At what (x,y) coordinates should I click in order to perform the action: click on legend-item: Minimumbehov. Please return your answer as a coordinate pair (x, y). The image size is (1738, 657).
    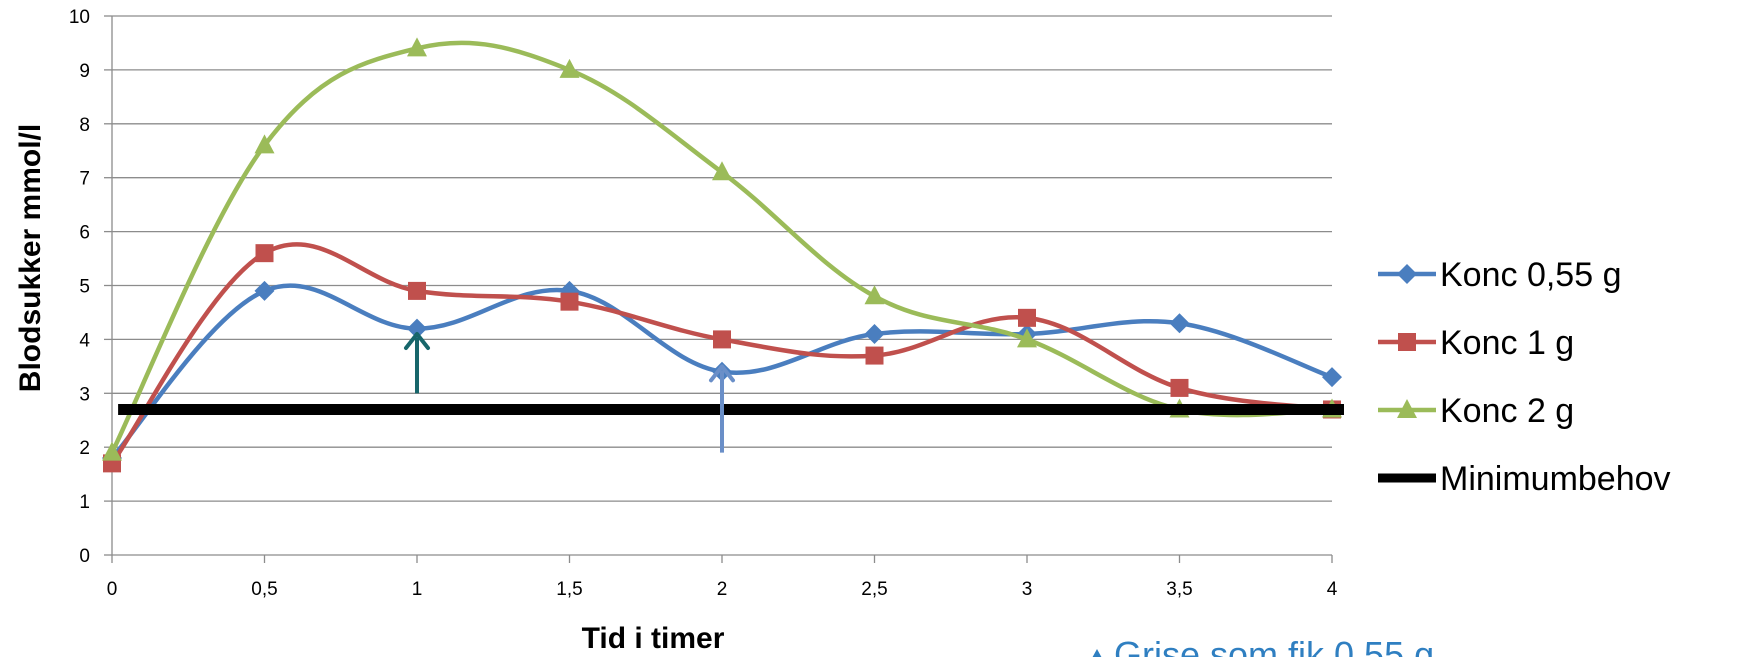
    Looking at the image, I should click on (1524, 479).